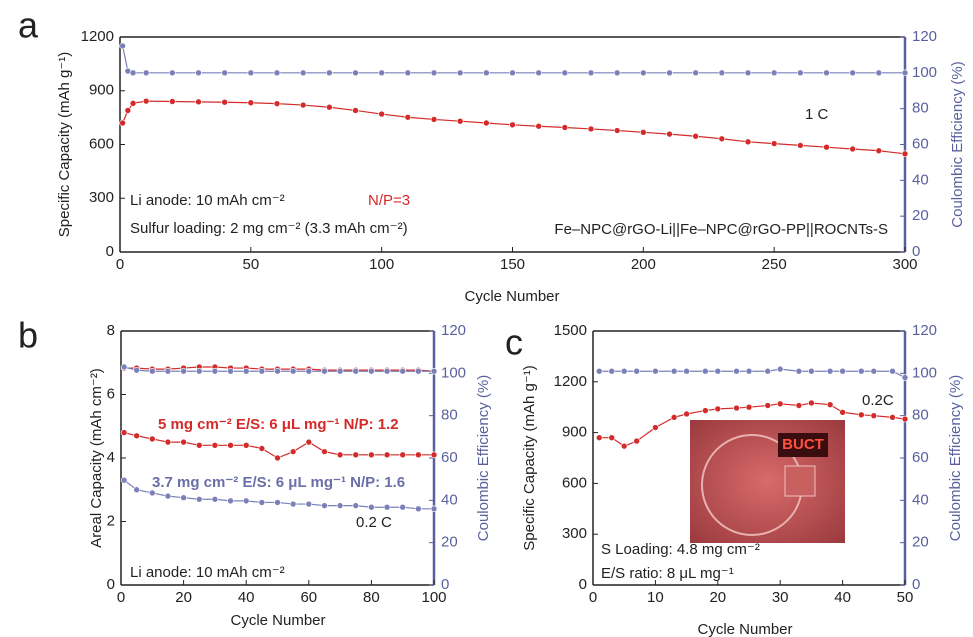  I want to click on x-tick-label: 60, so click(308, 597).